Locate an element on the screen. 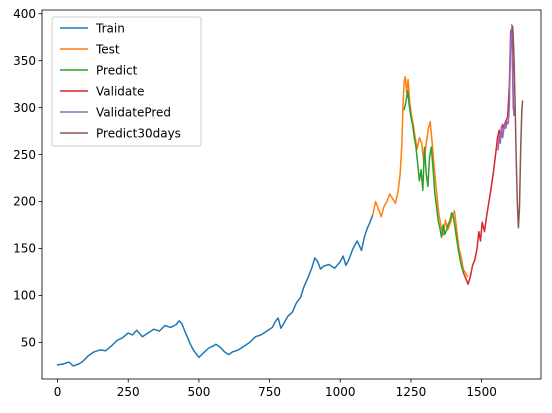 Image resolution: width=552 pixels, height=413 pixels. x-tick-label: 750 is located at coordinates (269, 392).